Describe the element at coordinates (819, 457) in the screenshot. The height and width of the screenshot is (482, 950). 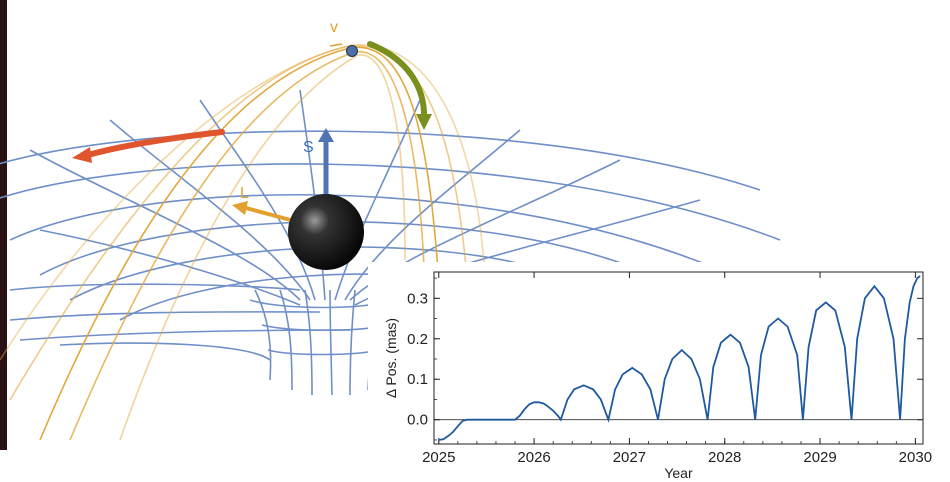
I see `x-tick-label: 2029` at that location.